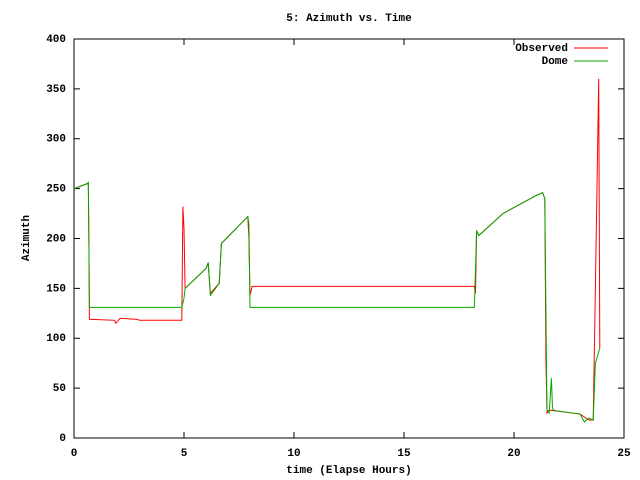  Describe the element at coordinates (56, 190) in the screenshot. I see `y-tick-label: 250` at that location.